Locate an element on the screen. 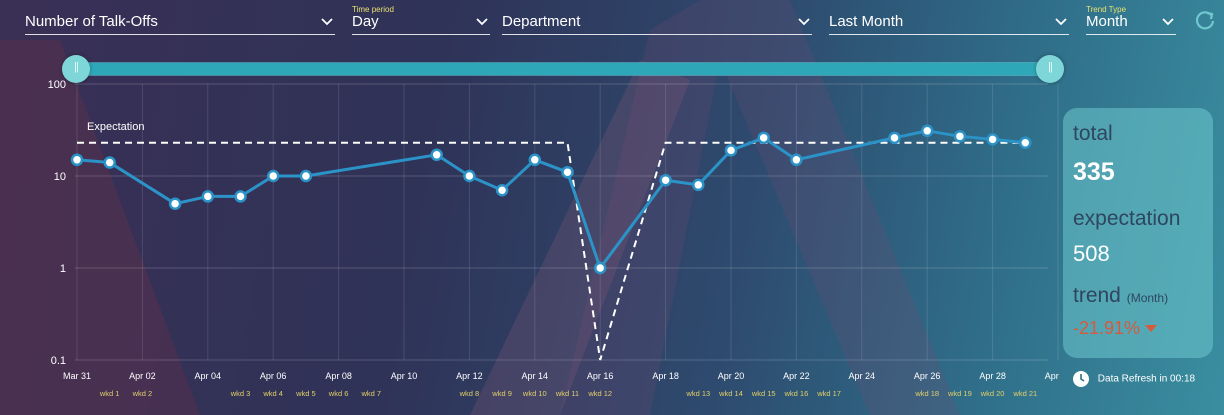 This screenshot has height=415, width=1224. total-value: 335 is located at coordinates (1094, 172).